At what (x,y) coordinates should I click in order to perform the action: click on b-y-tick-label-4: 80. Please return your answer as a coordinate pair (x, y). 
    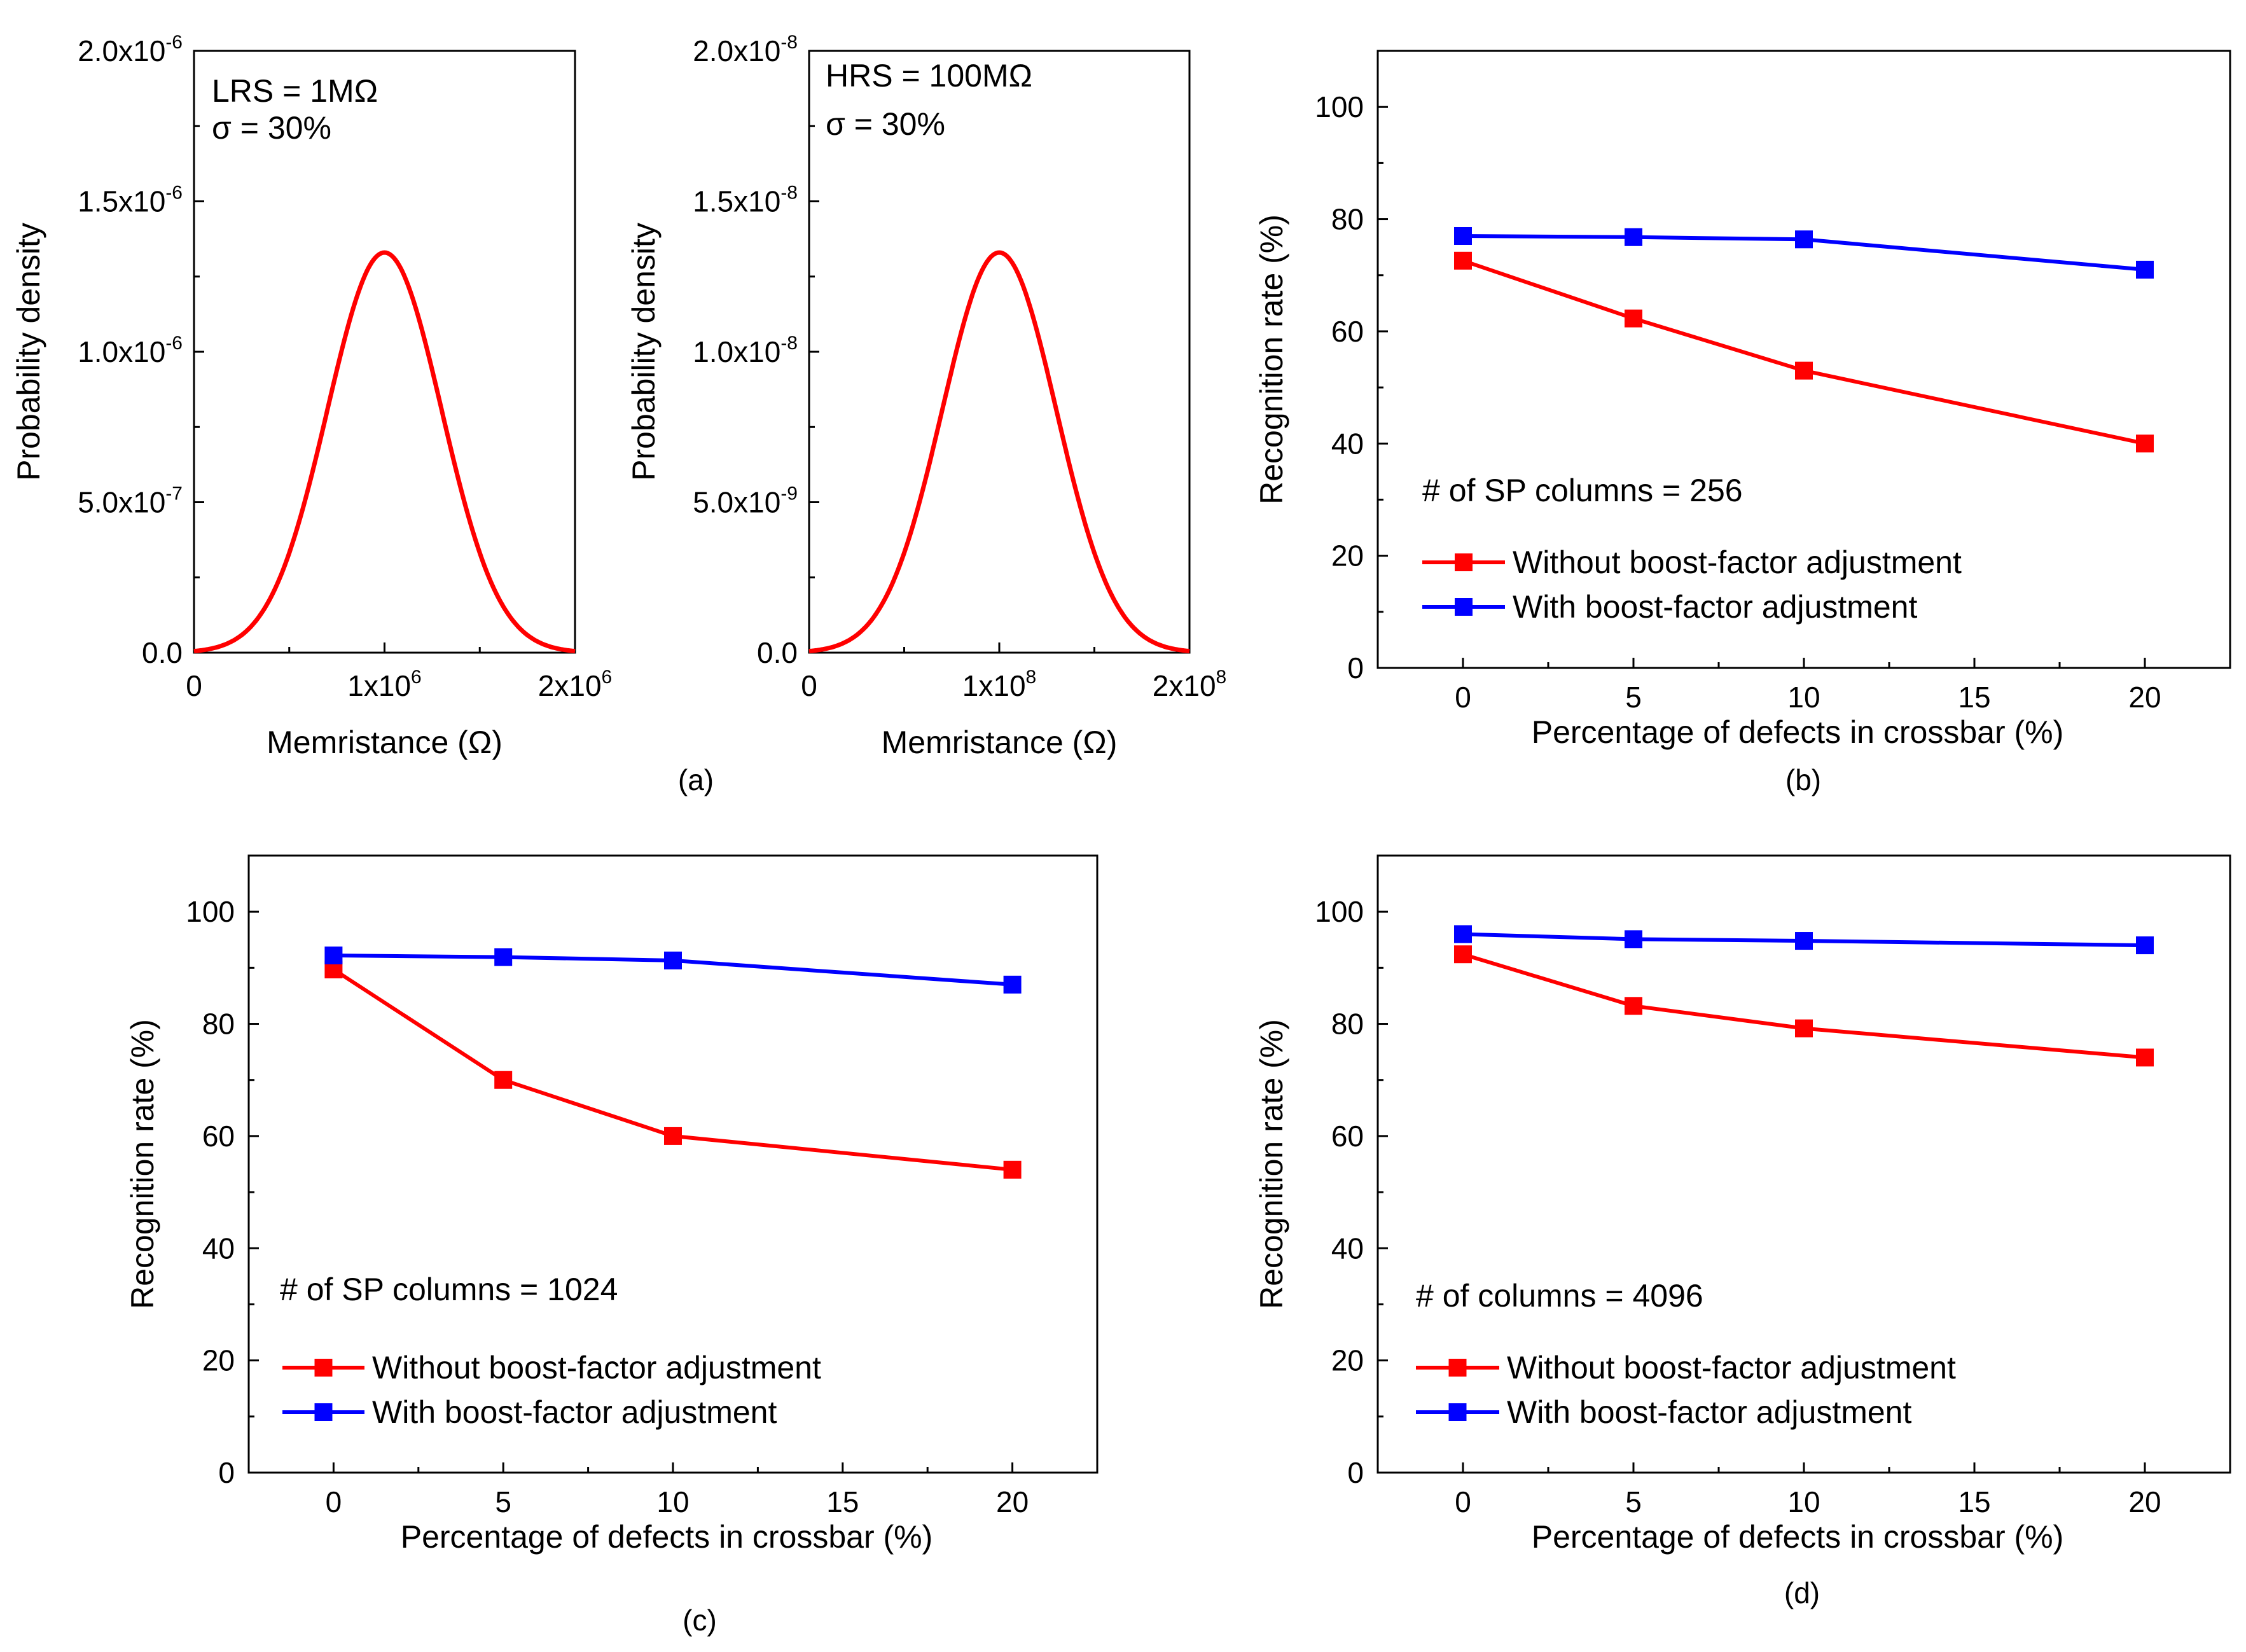
    Looking at the image, I should click on (1347, 219).